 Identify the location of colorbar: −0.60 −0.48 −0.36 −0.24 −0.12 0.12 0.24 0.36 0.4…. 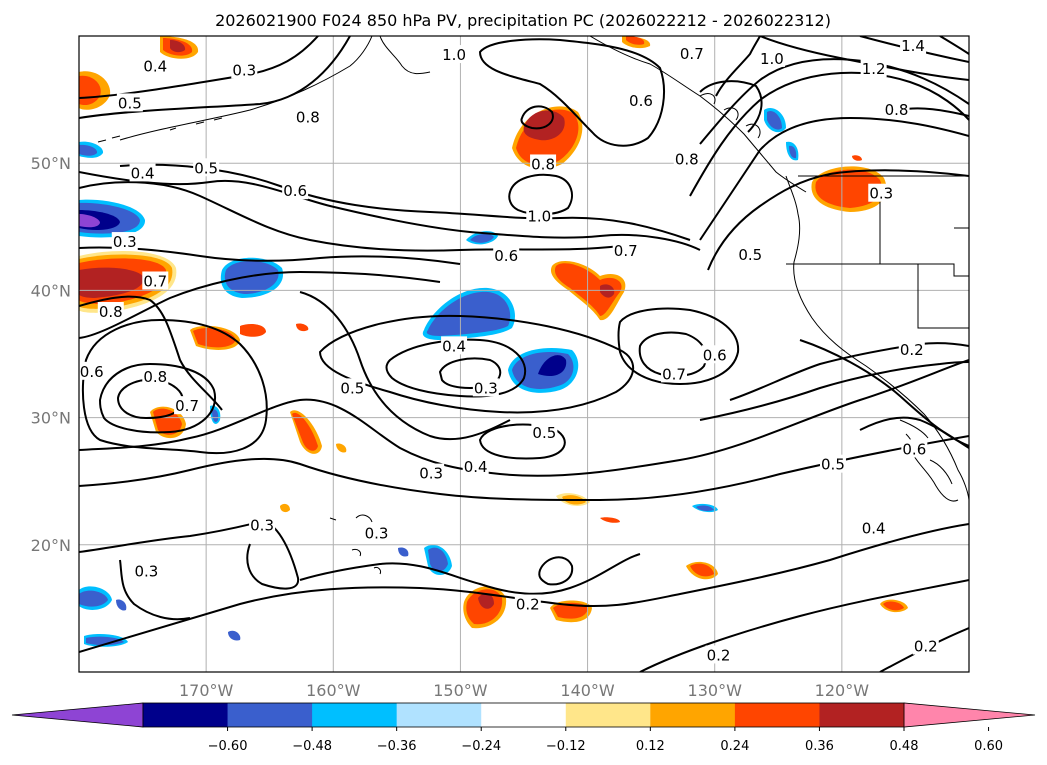
(523, 728).